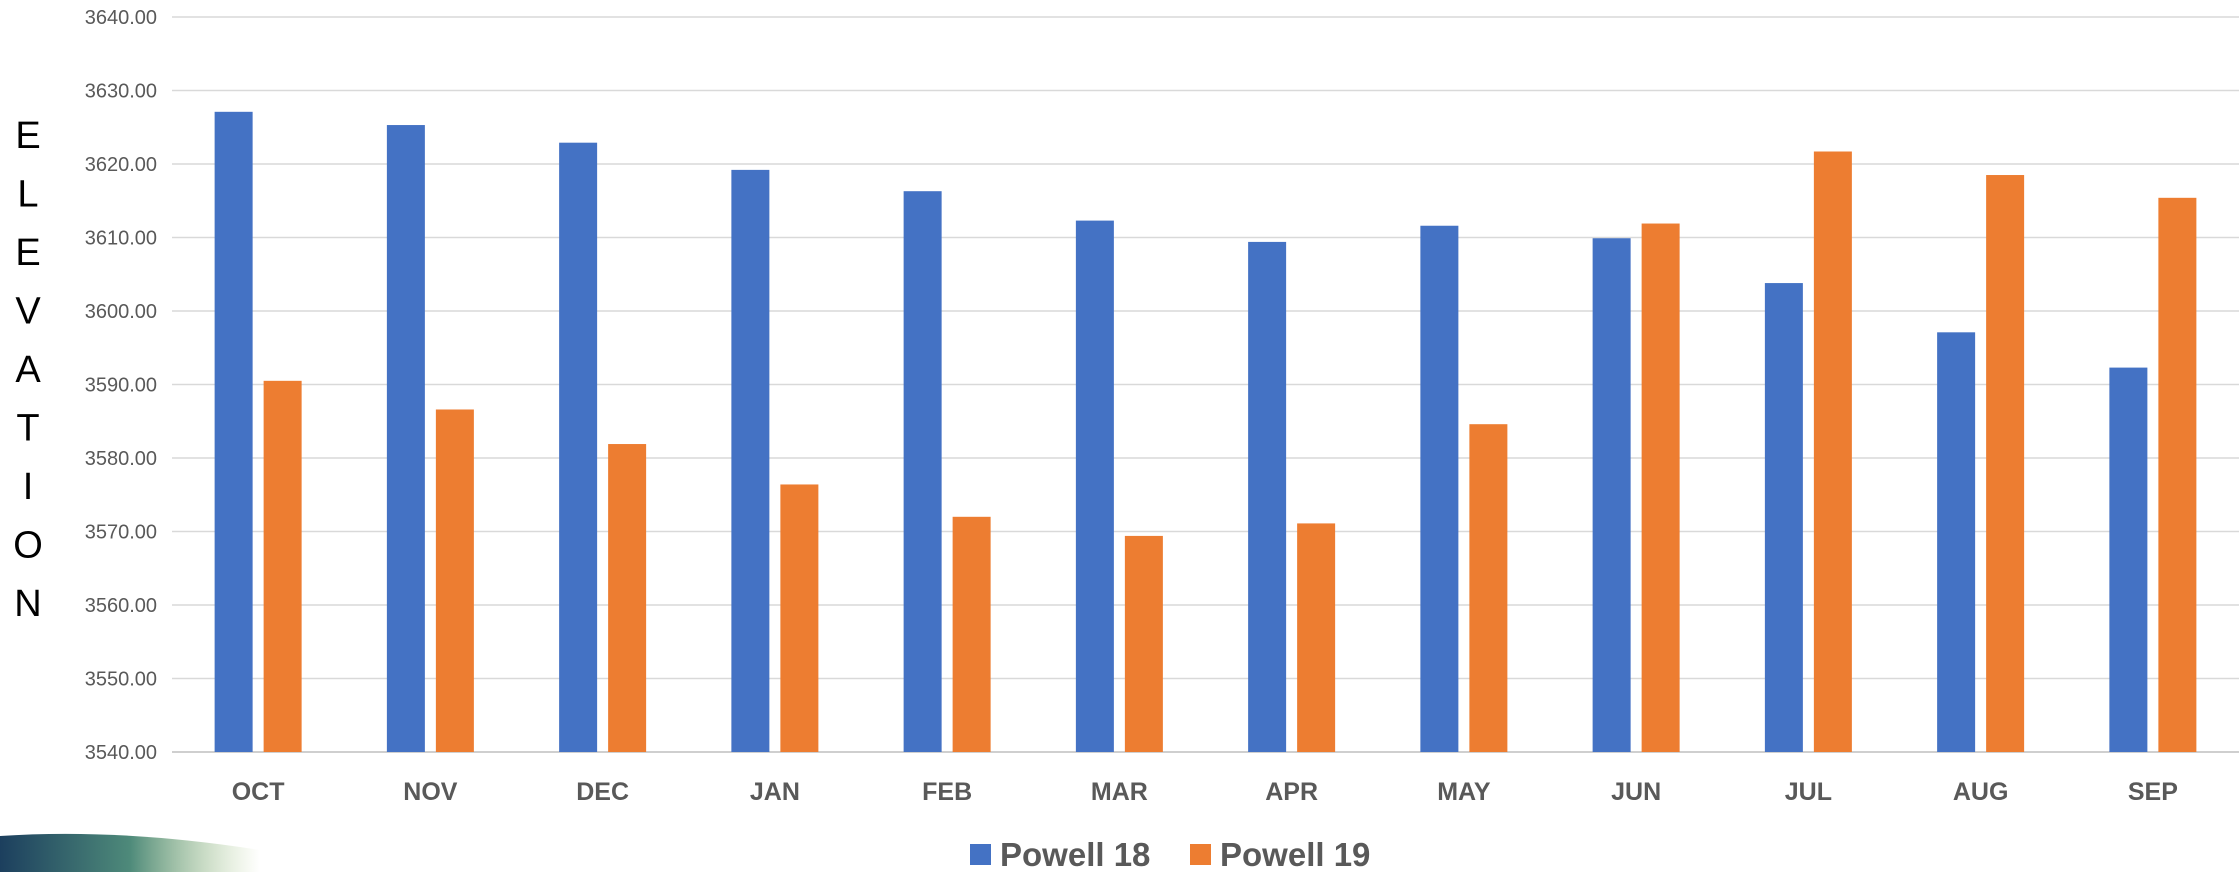 This screenshot has height=872, width=2239. What do you see at coordinates (1094, 486) in the screenshot?
I see `bar-powell-18-mar` at bounding box center [1094, 486].